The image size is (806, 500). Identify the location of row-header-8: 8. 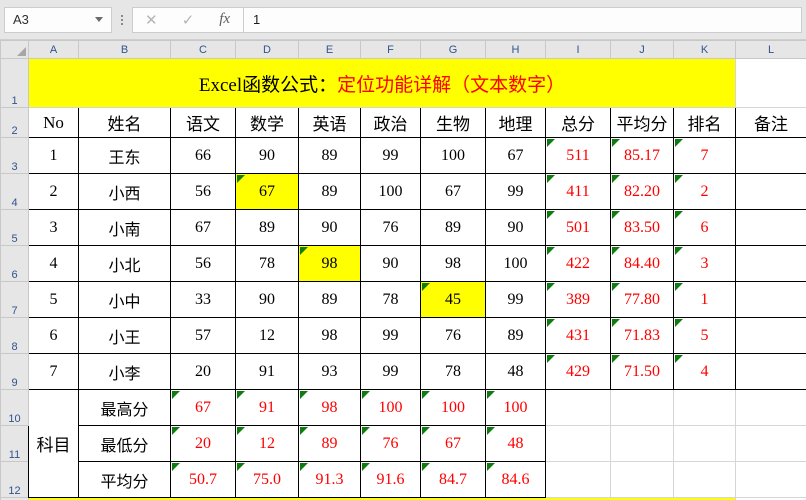
(14, 335).